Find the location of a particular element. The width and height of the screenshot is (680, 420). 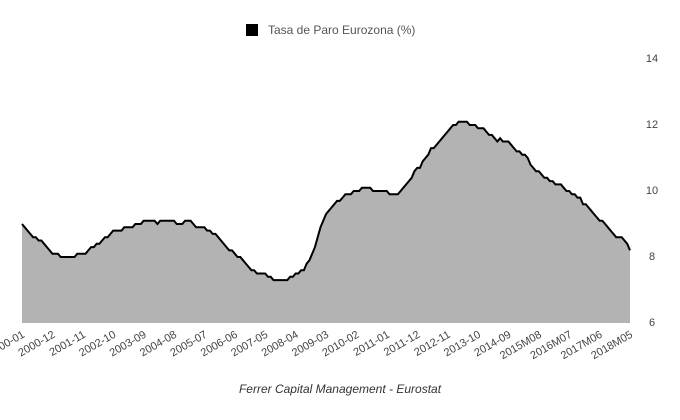

y-tick-label: 12 is located at coordinates (652, 125).